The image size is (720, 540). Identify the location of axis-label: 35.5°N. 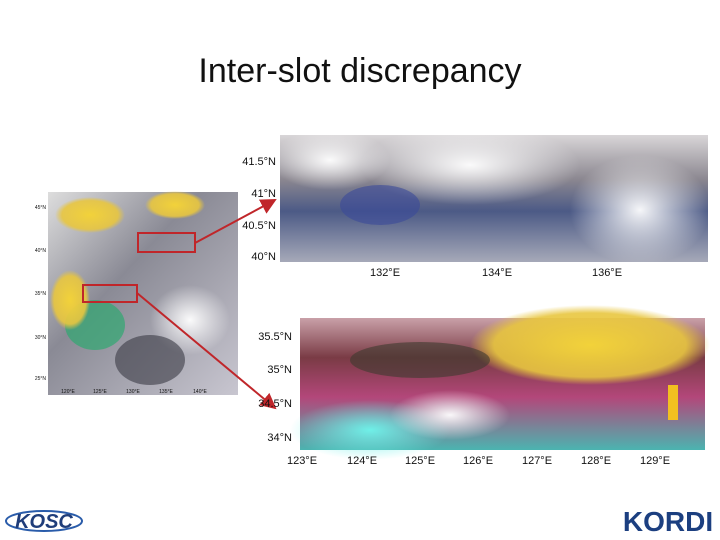
(275, 337).